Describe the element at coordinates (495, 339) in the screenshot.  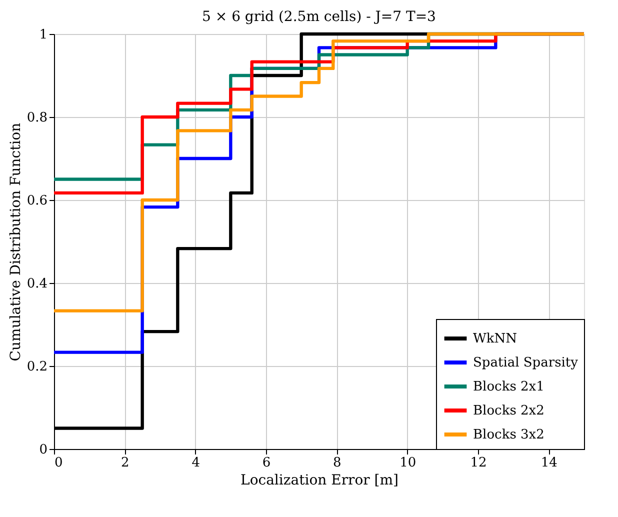
I see `legend-label: WkNN` at that location.